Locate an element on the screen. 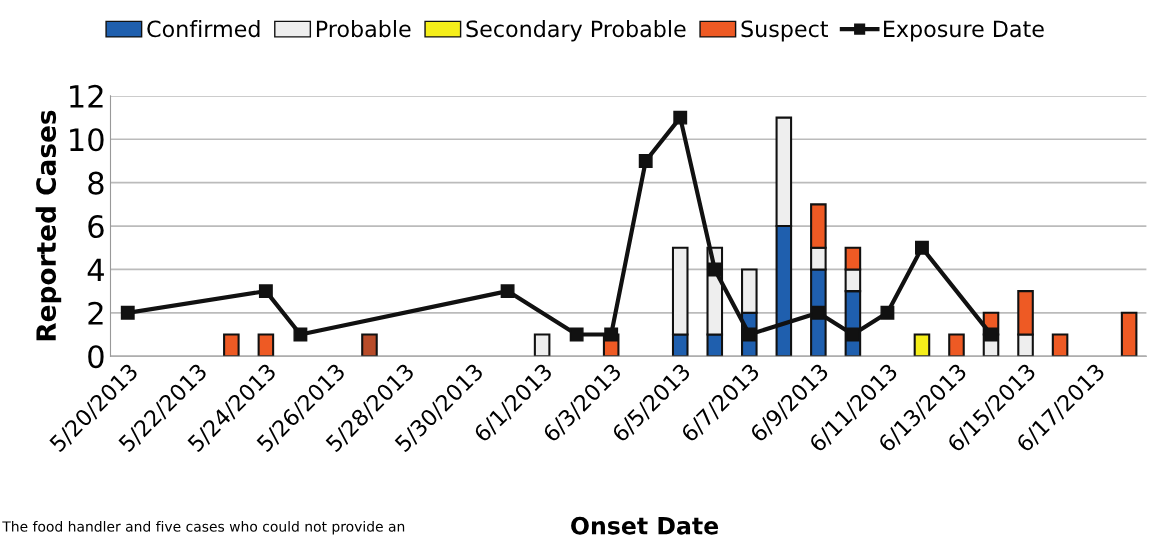  y-tick-label: 12 is located at coordinates (86, 96).